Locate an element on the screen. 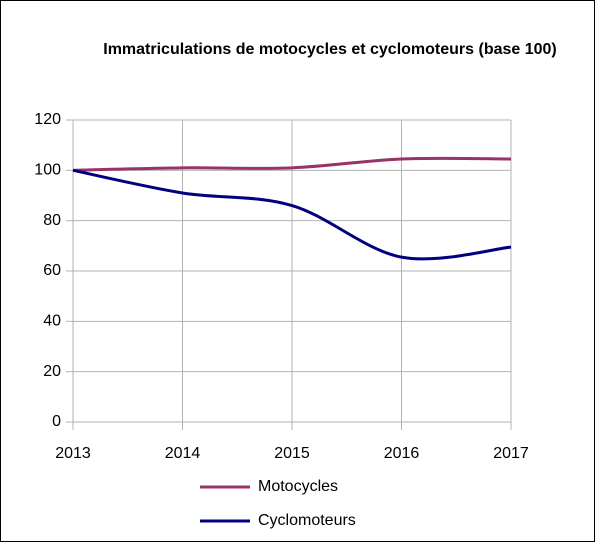 This screenshot has height=542, width=595. x-tick-label: 2016 is located at coordinates (402, 453).